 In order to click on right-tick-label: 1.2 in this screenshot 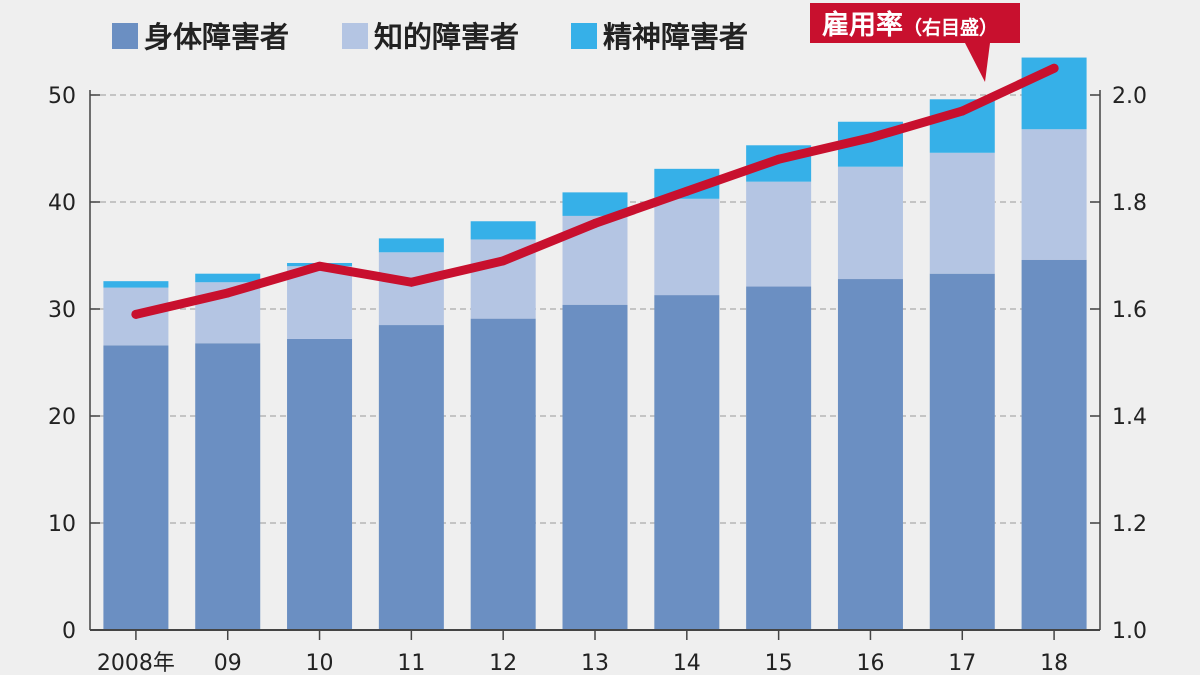, I will do `click(1129, 524)`.